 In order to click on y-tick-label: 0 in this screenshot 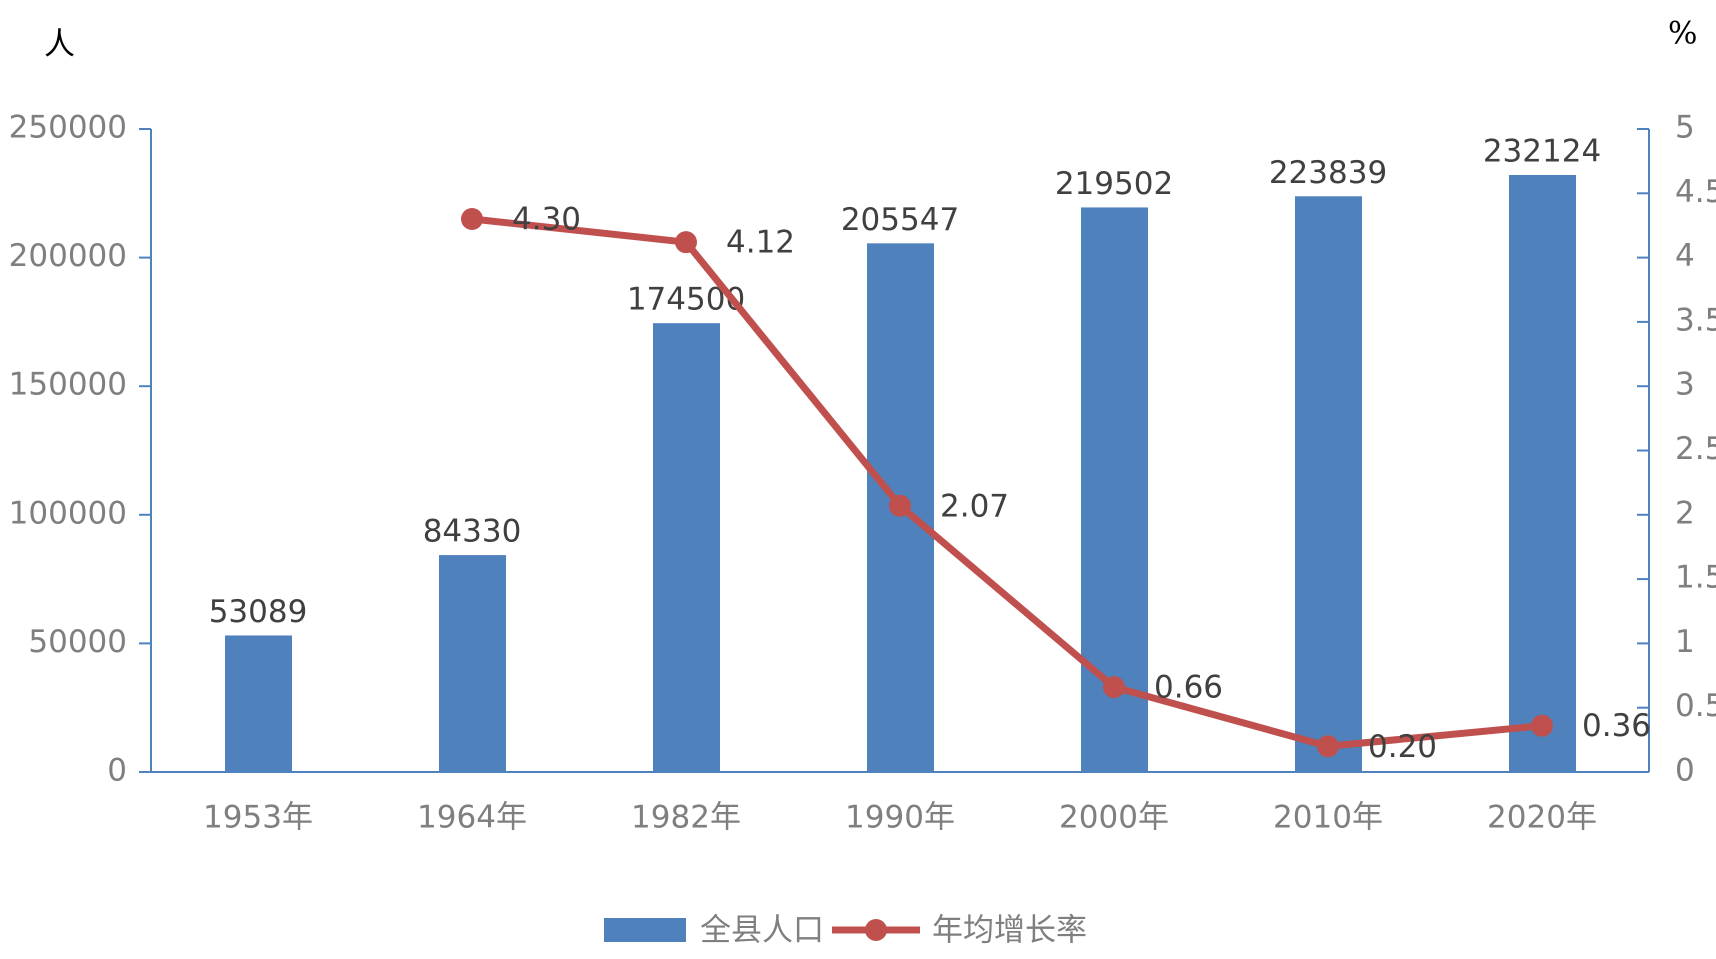, I will do `click(117, 771)`.